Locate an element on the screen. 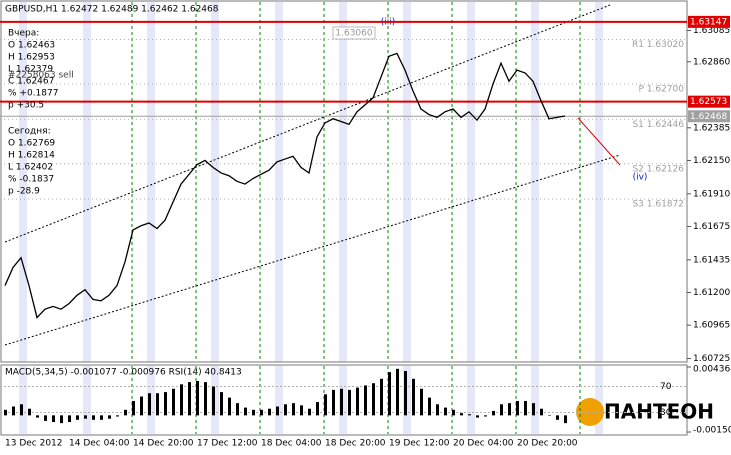 This screenshot has height=455, width=731. y-tick-label: 1.61435 is located at coordinates (711, 260).